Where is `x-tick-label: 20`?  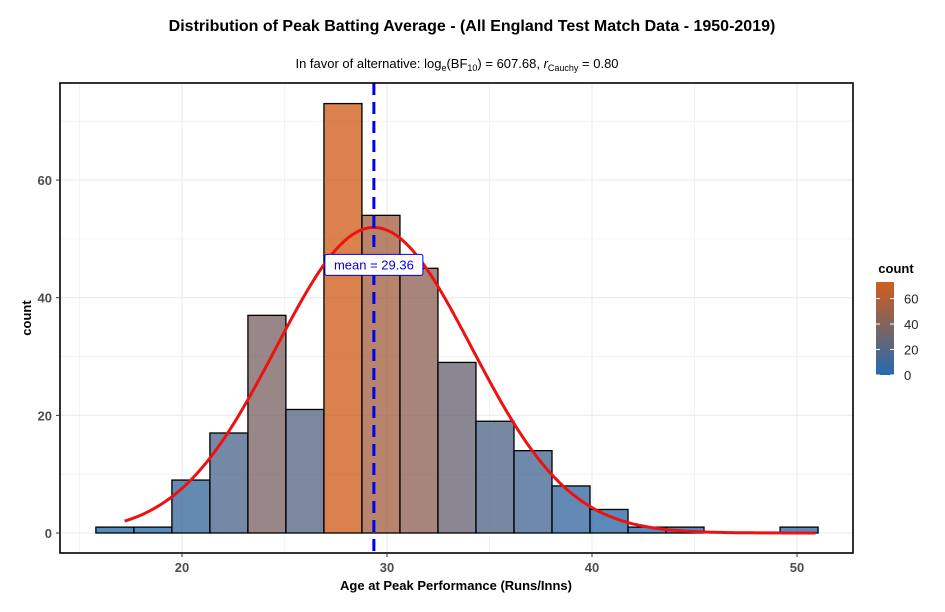
x-tick-label: 20 is located at coordinates (182, 567).